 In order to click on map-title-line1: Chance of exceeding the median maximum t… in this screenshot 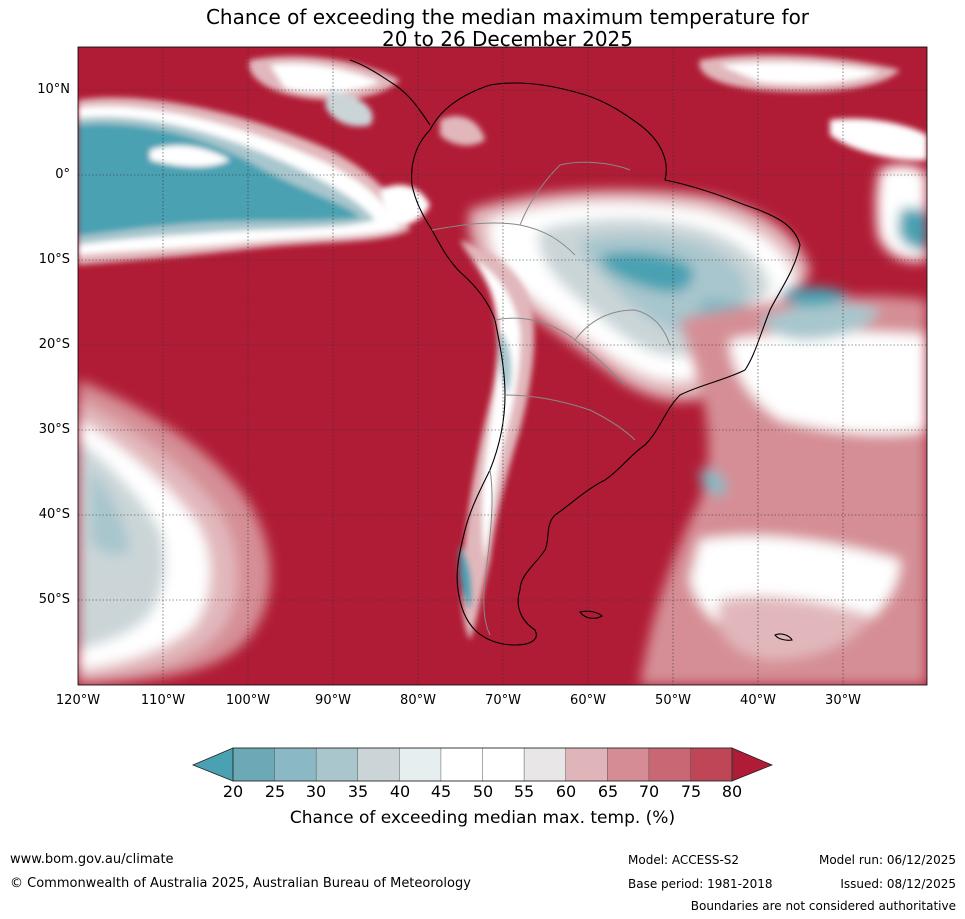, I will do `click(507, 17)`.